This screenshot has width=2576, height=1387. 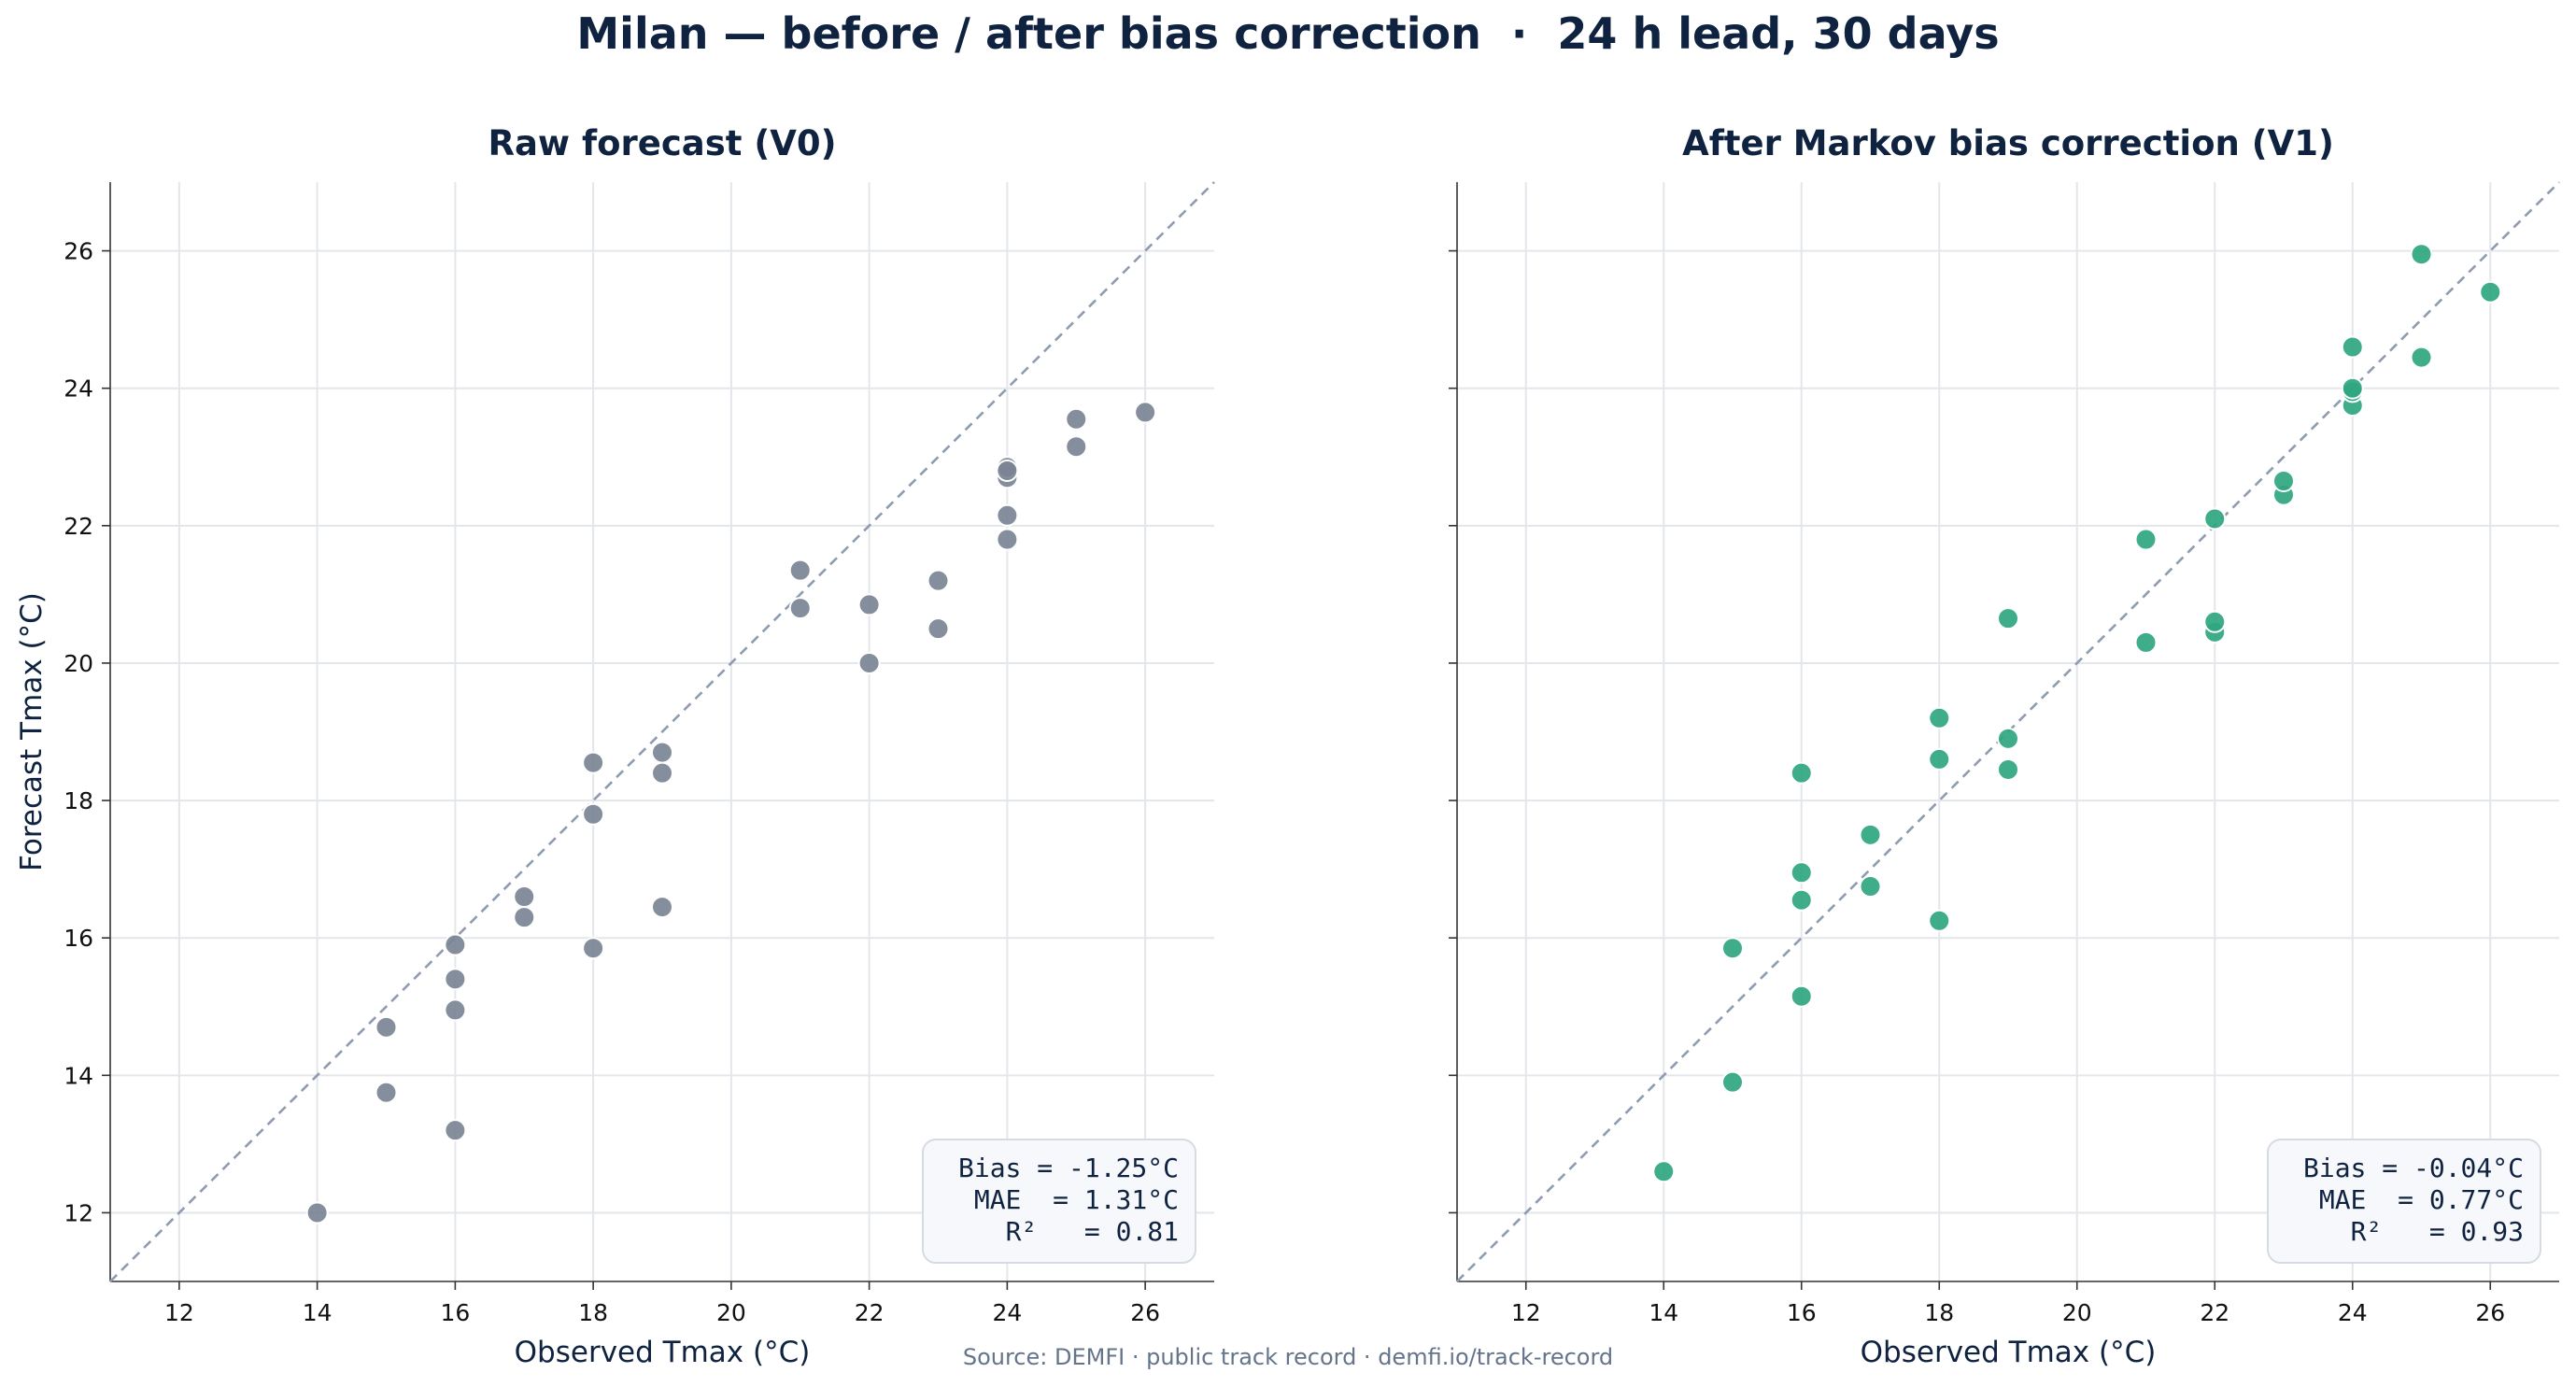 What do you see at coordinates (32, 731) in the screenshot?
I see `y-axis-label: Forecast Tmax (°C)` at bounding box center [32, 731].